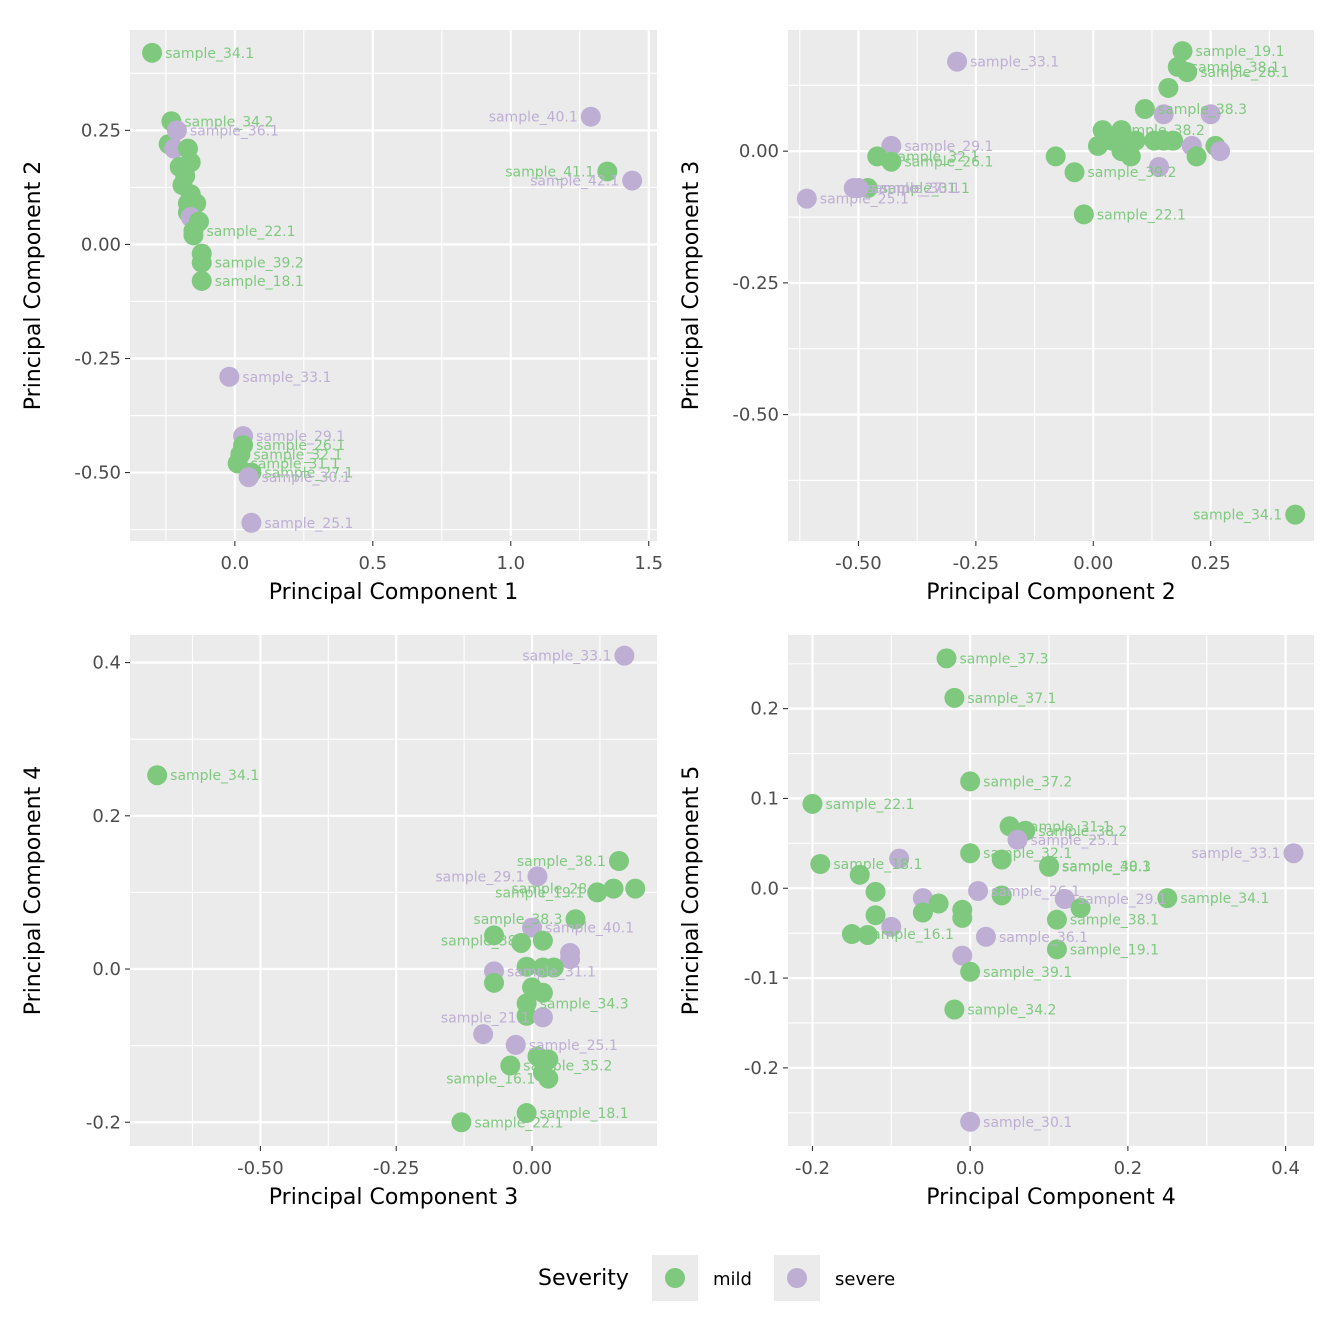  I want to click on point-label: sample_41.1, so click(549, 172).